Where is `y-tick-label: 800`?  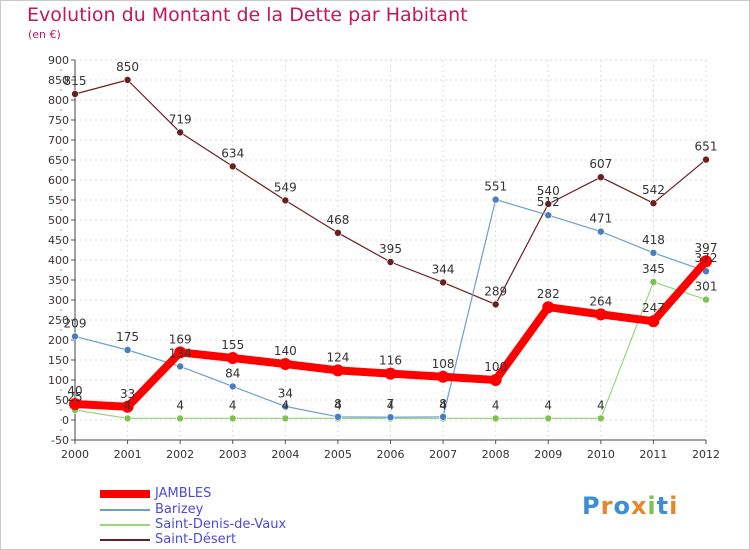
y-tick-label: 800 is located at coordinates (58, 100).